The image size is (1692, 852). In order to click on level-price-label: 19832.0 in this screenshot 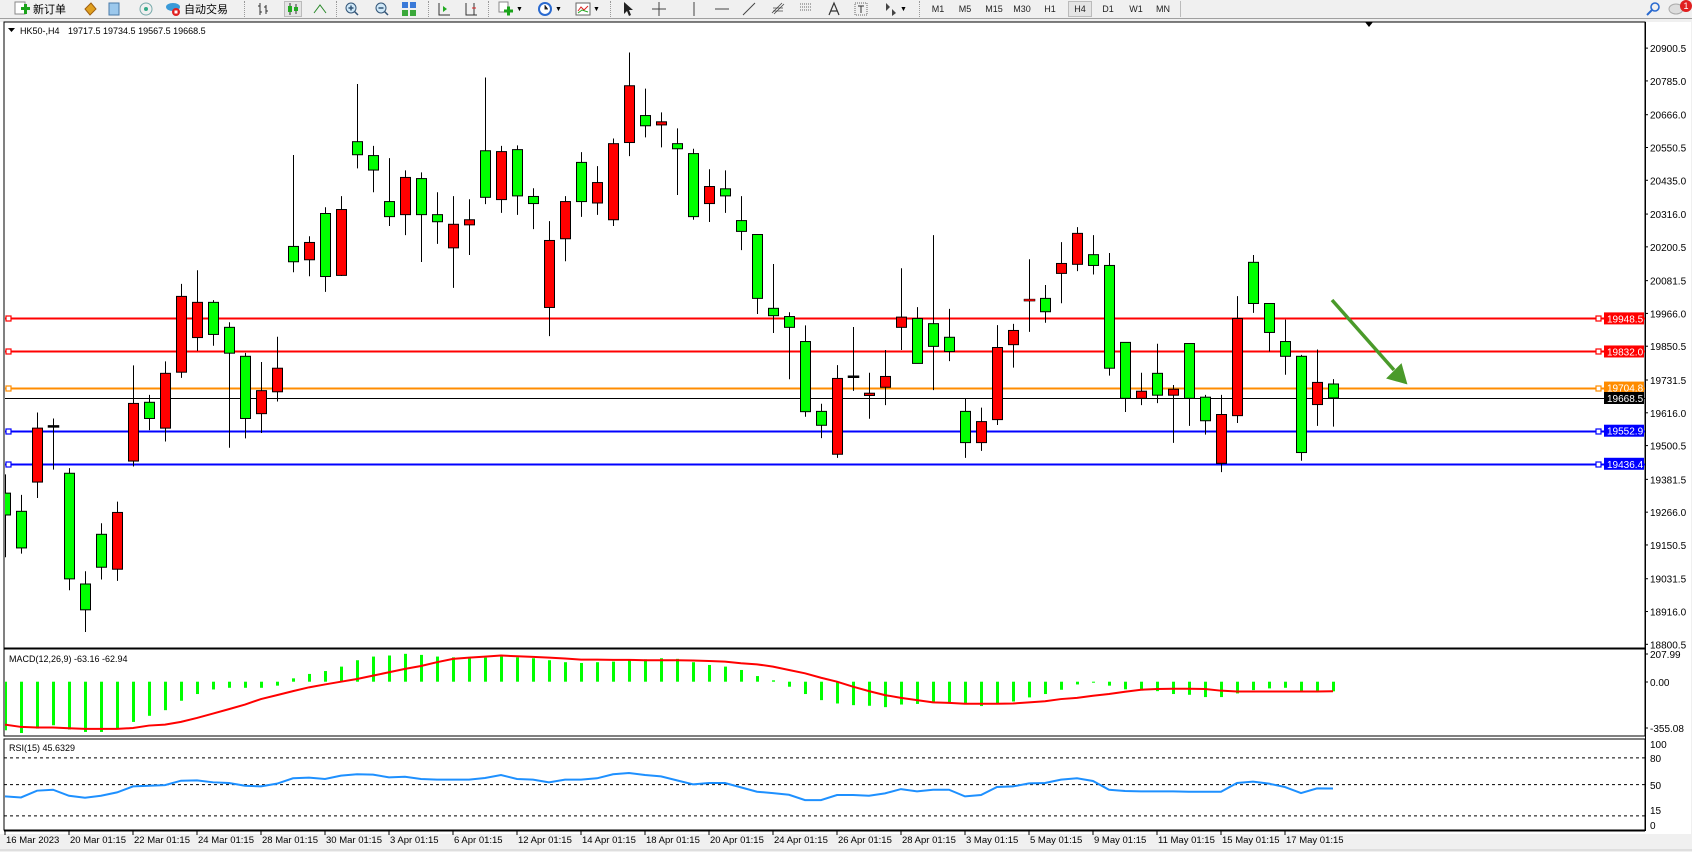, I will do `click(1625, 352)`.